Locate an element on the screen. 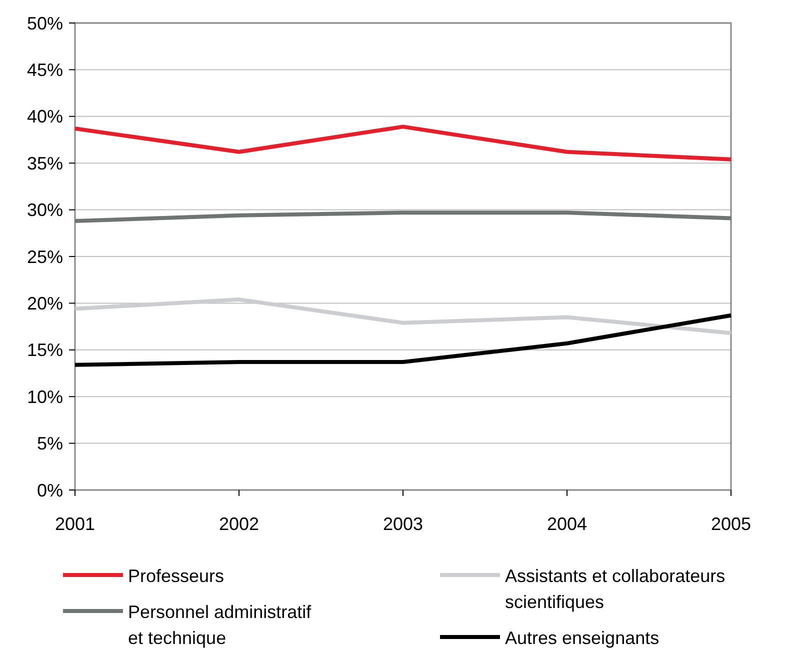 This screenshot has width=788, height=650. x-tick-label: 2003 is located at coordinates (403, 524).